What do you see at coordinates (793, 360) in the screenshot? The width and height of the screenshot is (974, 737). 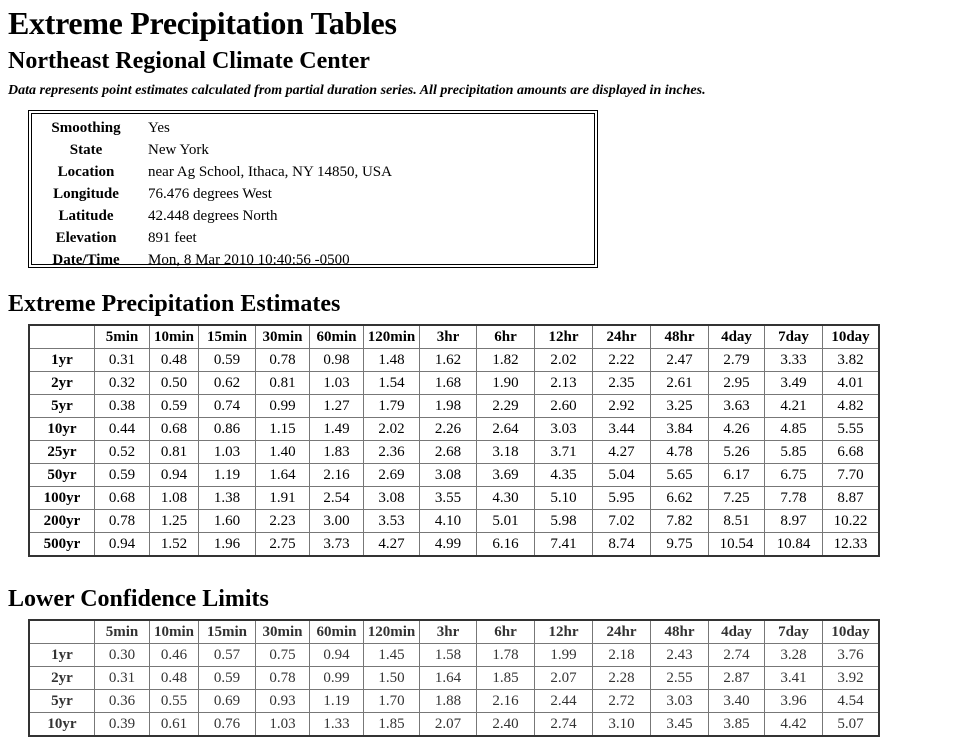 I see `table-cell: 3.33` at bounding box center [793, 360].